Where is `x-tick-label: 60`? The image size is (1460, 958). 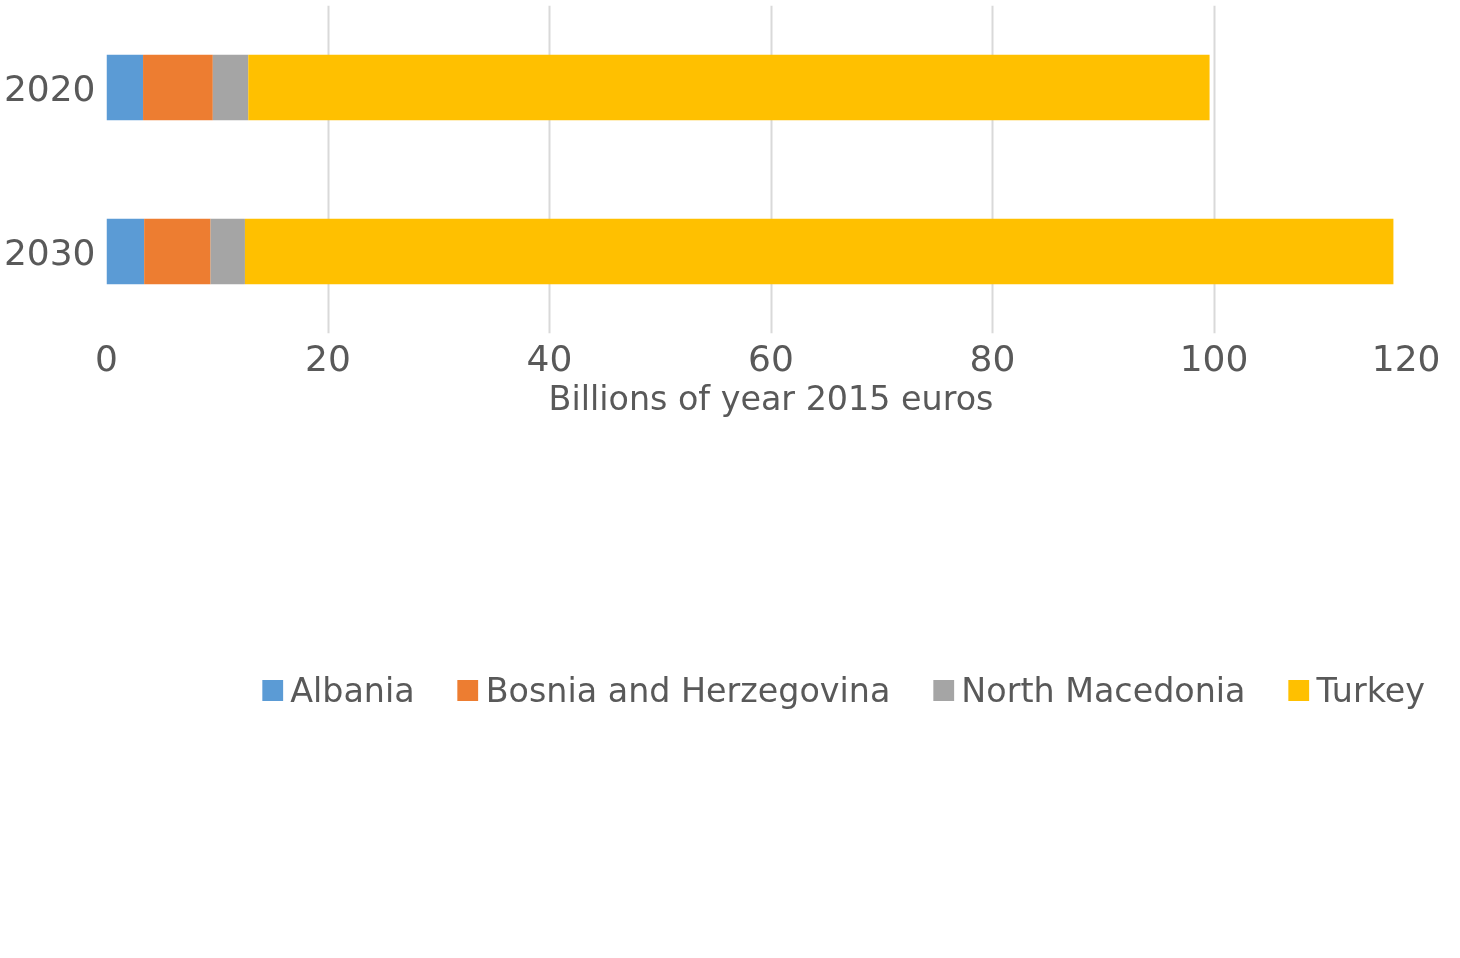 x-tick-label: 60 is located at coordinates (771, 358).